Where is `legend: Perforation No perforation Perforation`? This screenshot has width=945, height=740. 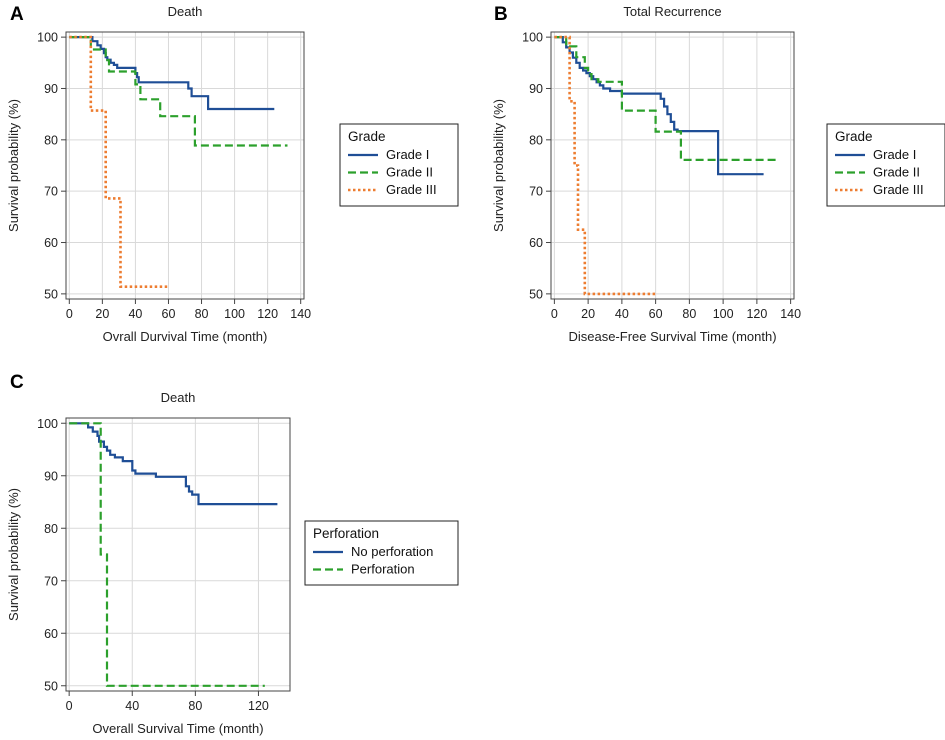 legend: Perforation No perforation Perforation is located at coordinates (381, 553).